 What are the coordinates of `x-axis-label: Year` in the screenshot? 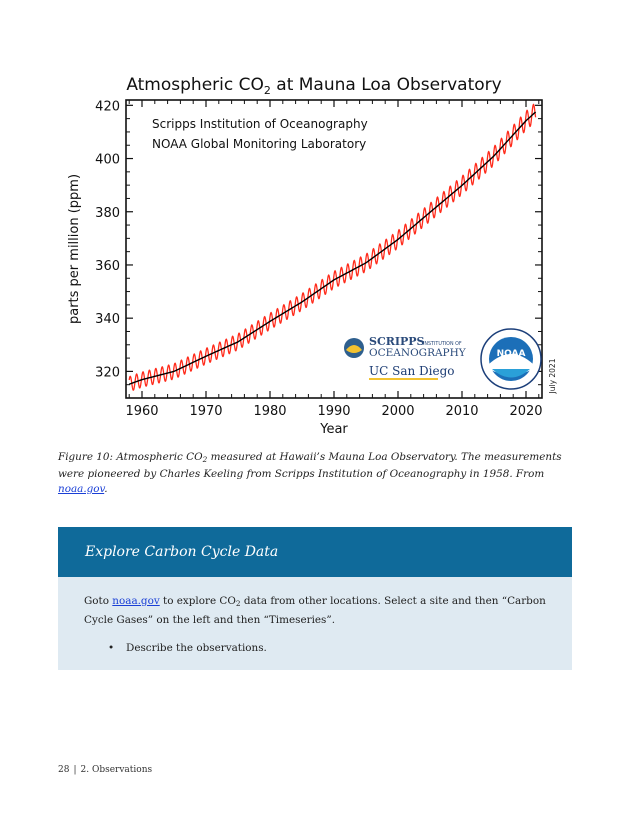 It's located at (333, 429).